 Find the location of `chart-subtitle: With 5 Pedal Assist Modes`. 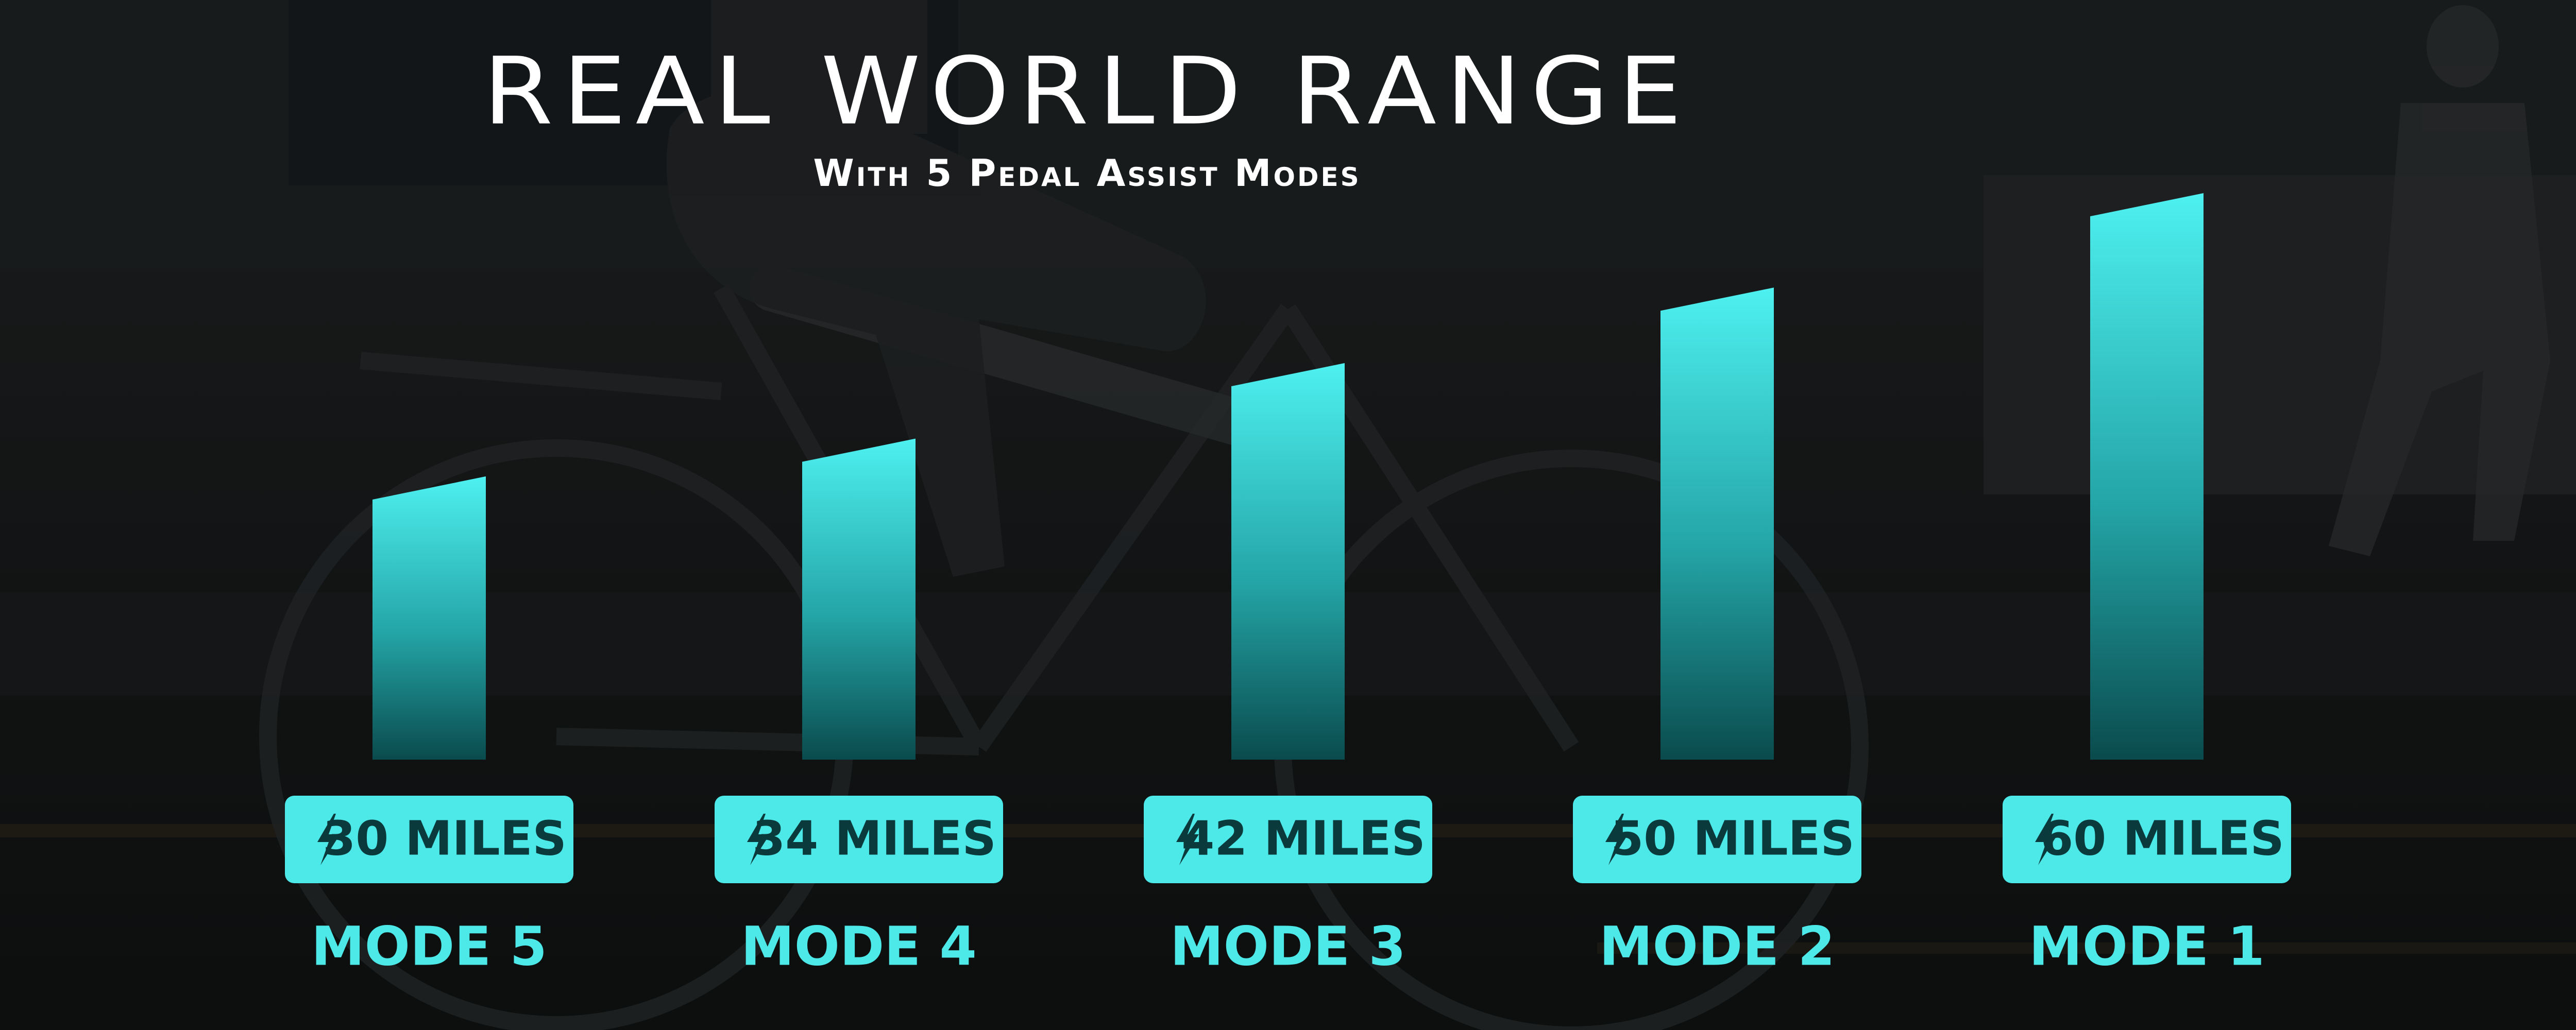

chart-subtitle: With 5 Pedal Assist Modes is located at coordinates (1087, 173).